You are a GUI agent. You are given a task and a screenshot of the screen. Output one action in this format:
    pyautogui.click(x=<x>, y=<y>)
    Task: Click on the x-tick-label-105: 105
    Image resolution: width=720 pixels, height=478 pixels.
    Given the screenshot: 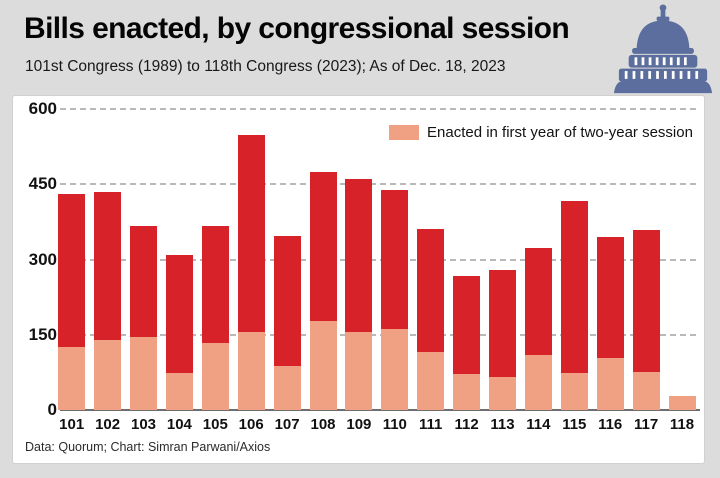 What is the action you would take?
    pyautogui.click(x=215, y=424)
    